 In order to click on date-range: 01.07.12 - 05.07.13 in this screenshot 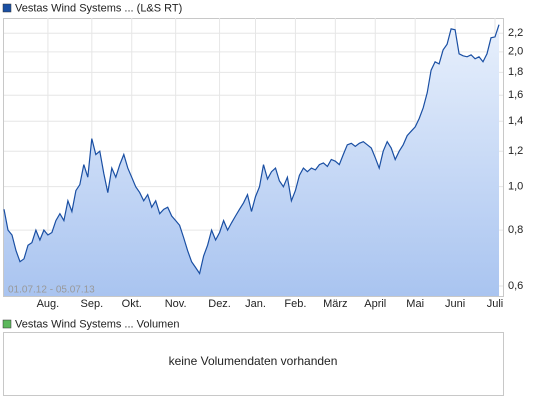, I will do `click(51, 290)`.